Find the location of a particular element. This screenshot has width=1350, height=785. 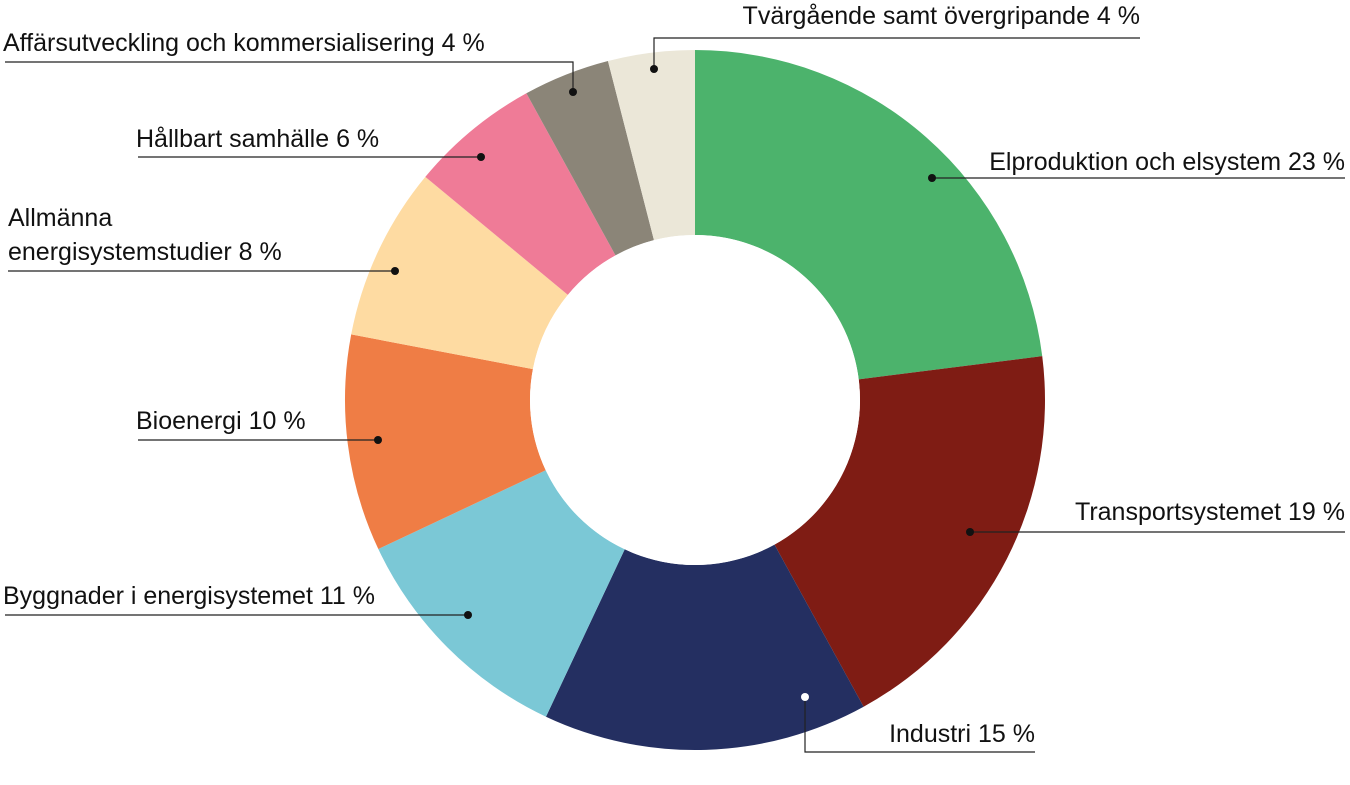

slice-label: Bioenergi 10 % is located at coordinates (221, 421).